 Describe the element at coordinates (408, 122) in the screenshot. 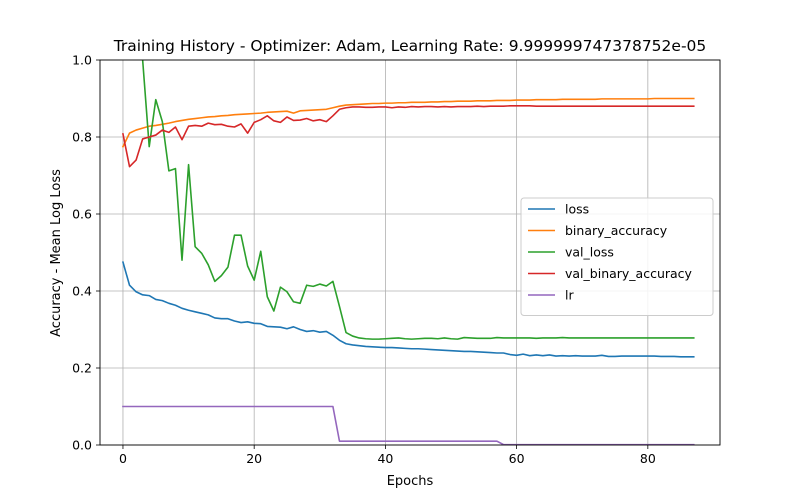

I see `series-line-binary-accuracy` at that location.